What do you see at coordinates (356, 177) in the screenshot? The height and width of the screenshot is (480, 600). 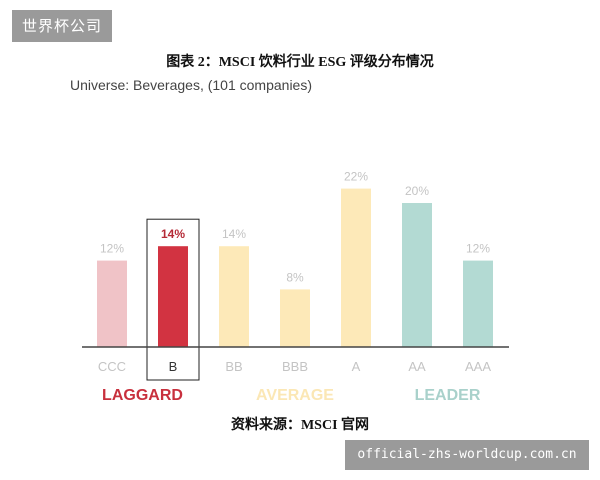 I see `value-label-a: 22%` at bounding box center [356, 177].